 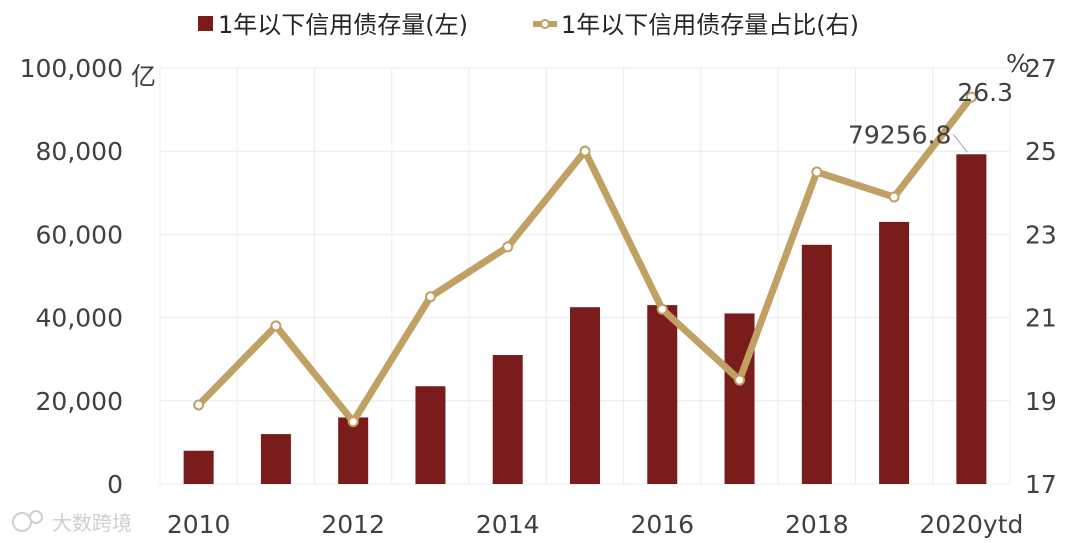 What do you see at coordinates (1018, 63) in the screenshot?
I see `y-right-unit: %` at bounding box center [1018, 63].